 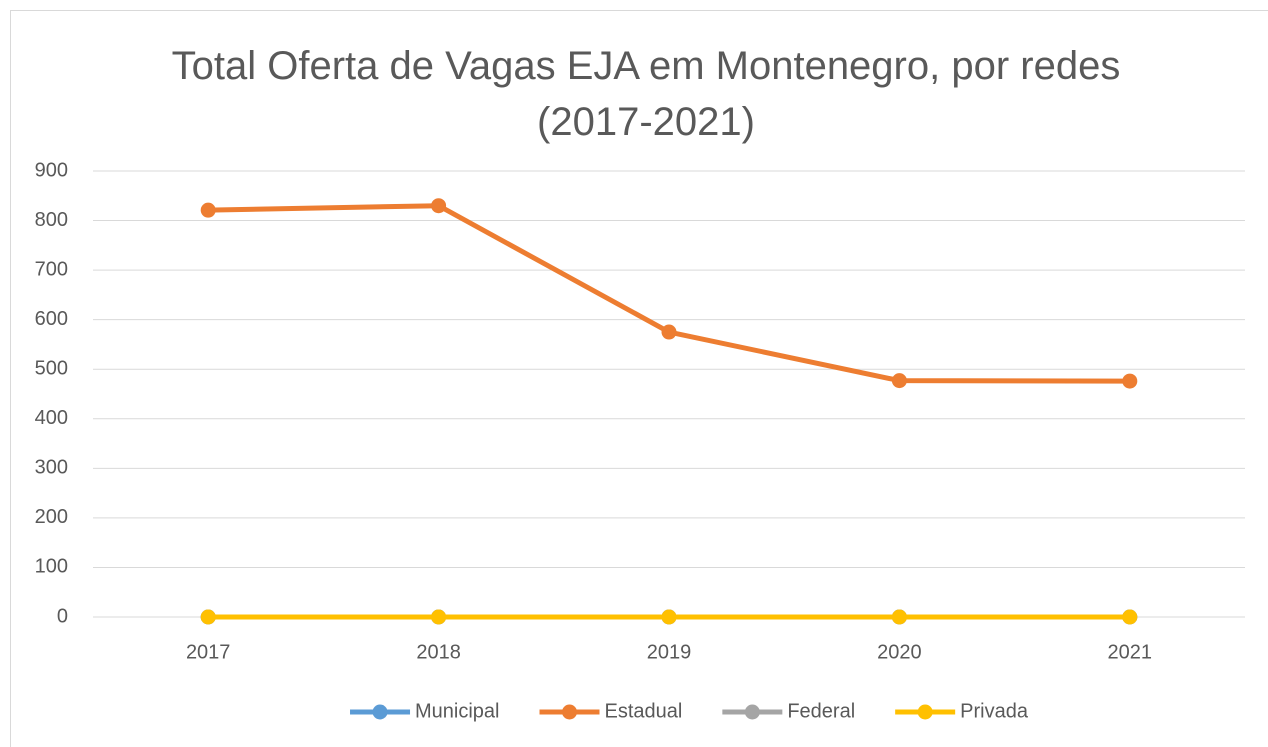 I want to click on x-tick-label: 2018, so click(x=438, y=652).